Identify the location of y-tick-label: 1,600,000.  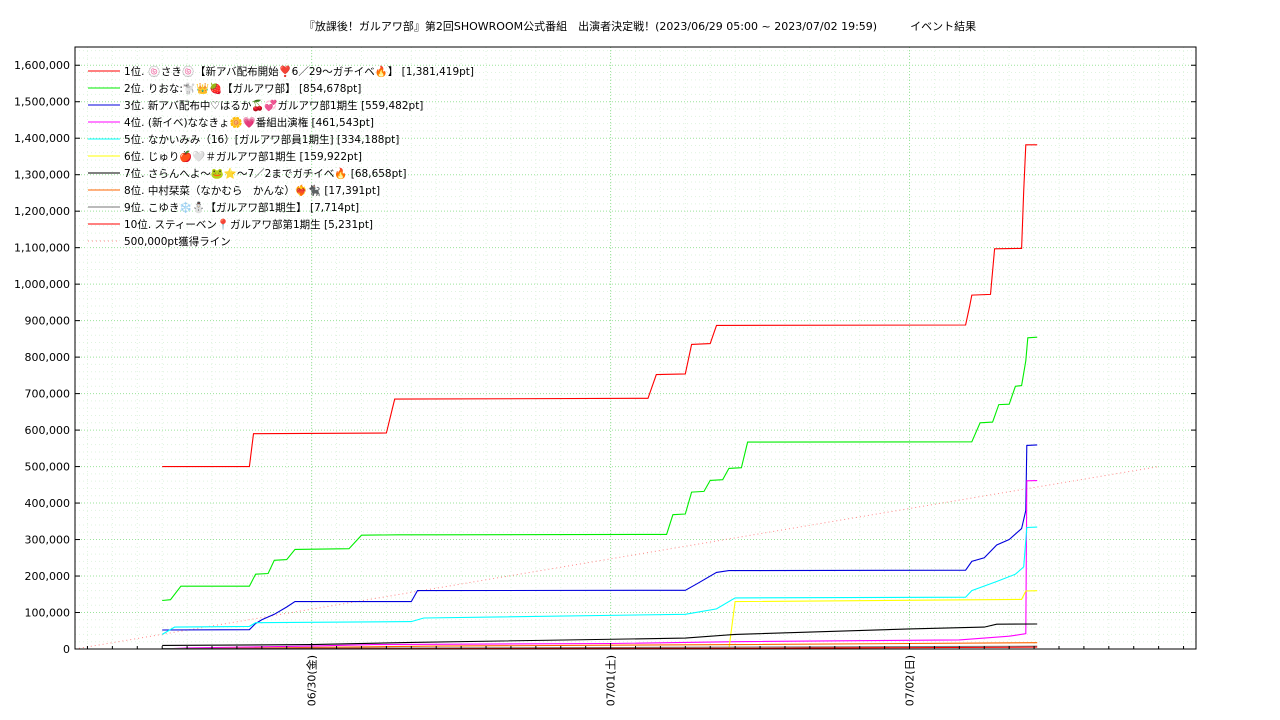
(42, 65).